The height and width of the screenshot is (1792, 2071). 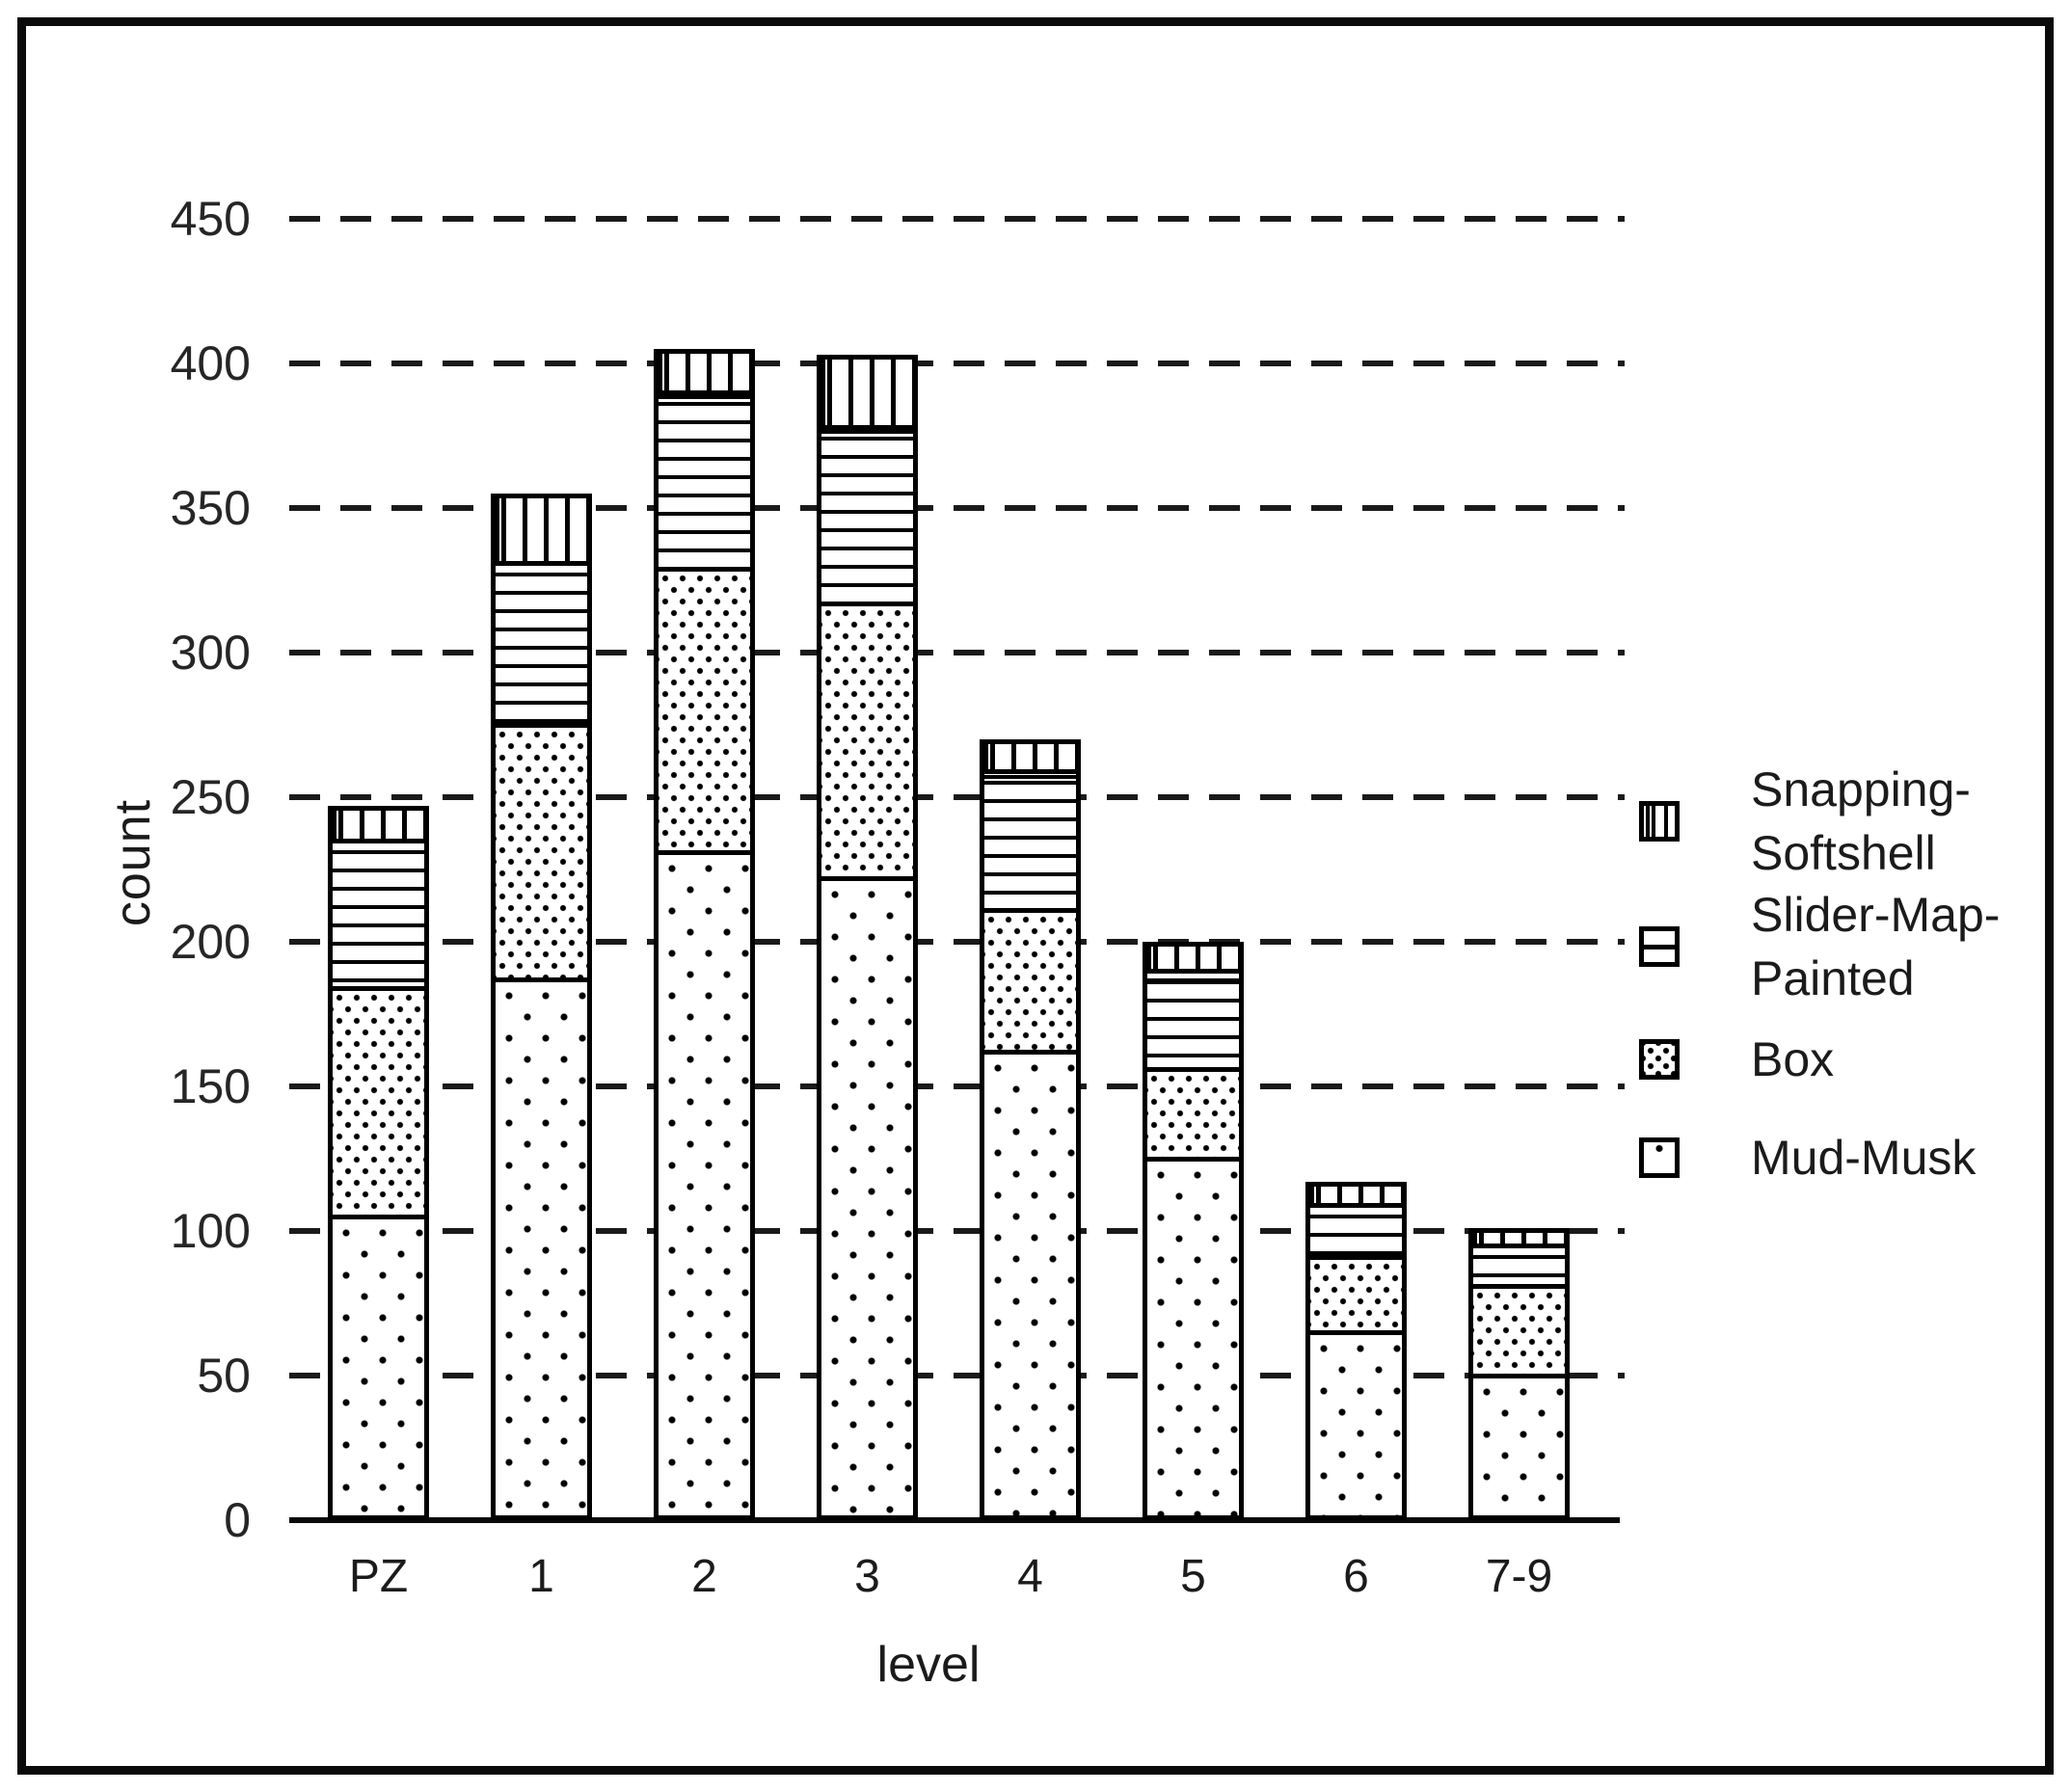 I want to click on legend-item-snapping-softshell: Snapping- Softshell, so click(x=1805, y=821).